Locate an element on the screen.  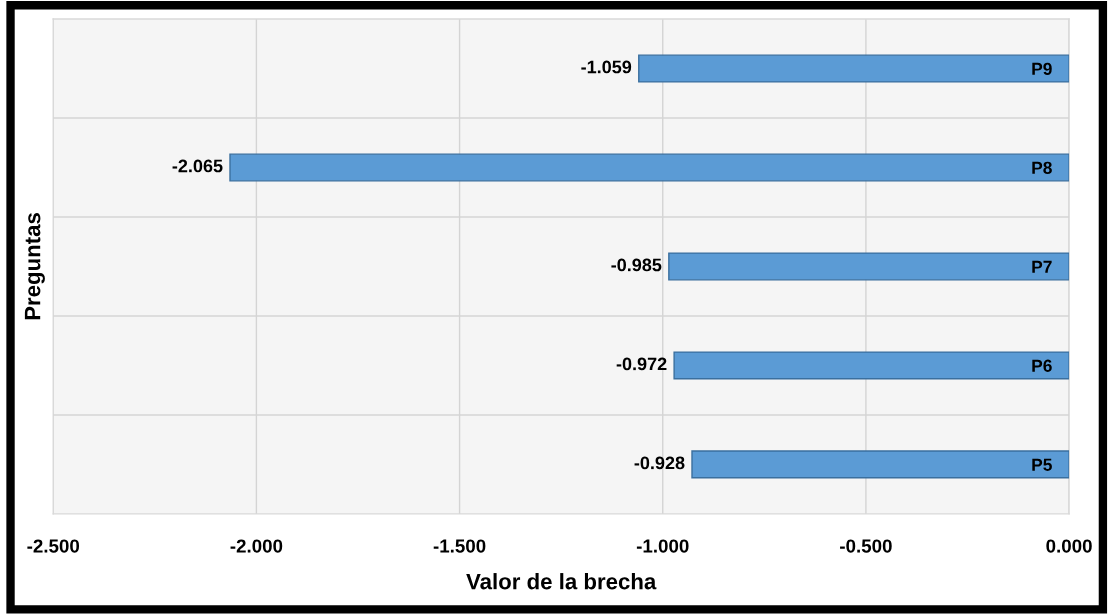
x-tick-label: -1.000 is located at coordinates (662, 546).